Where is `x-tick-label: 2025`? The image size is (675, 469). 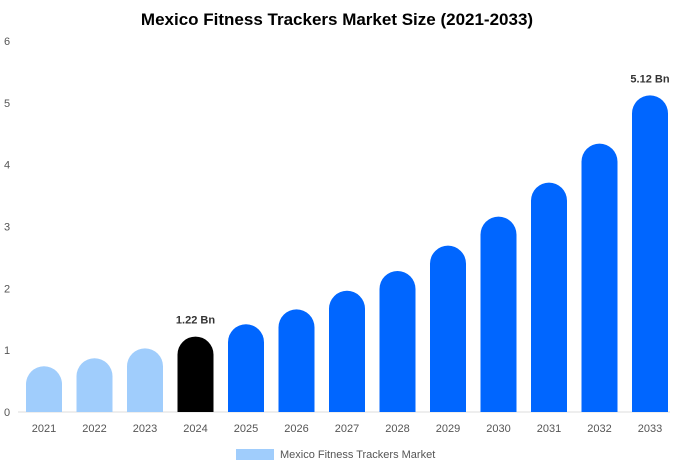 x-tick-label: 2025 is located at coordinates (246, 429).